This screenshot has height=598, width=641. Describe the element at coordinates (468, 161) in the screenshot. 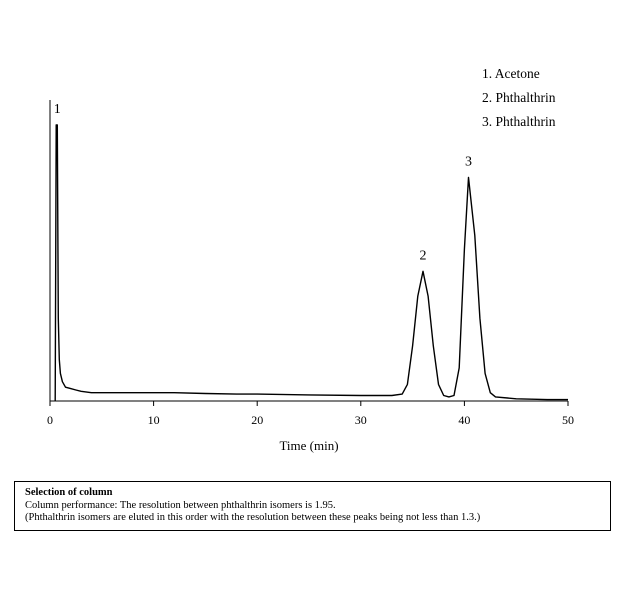

I see `peak-label: 3` at that location.